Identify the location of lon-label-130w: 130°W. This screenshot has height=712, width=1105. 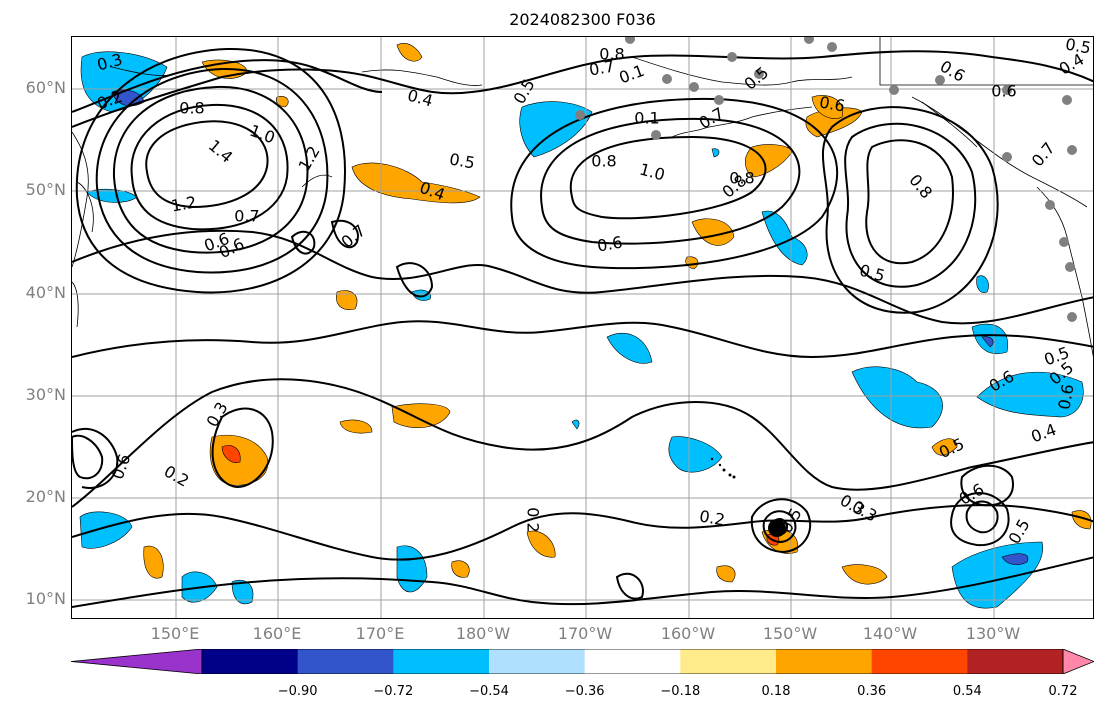
(993, 633).